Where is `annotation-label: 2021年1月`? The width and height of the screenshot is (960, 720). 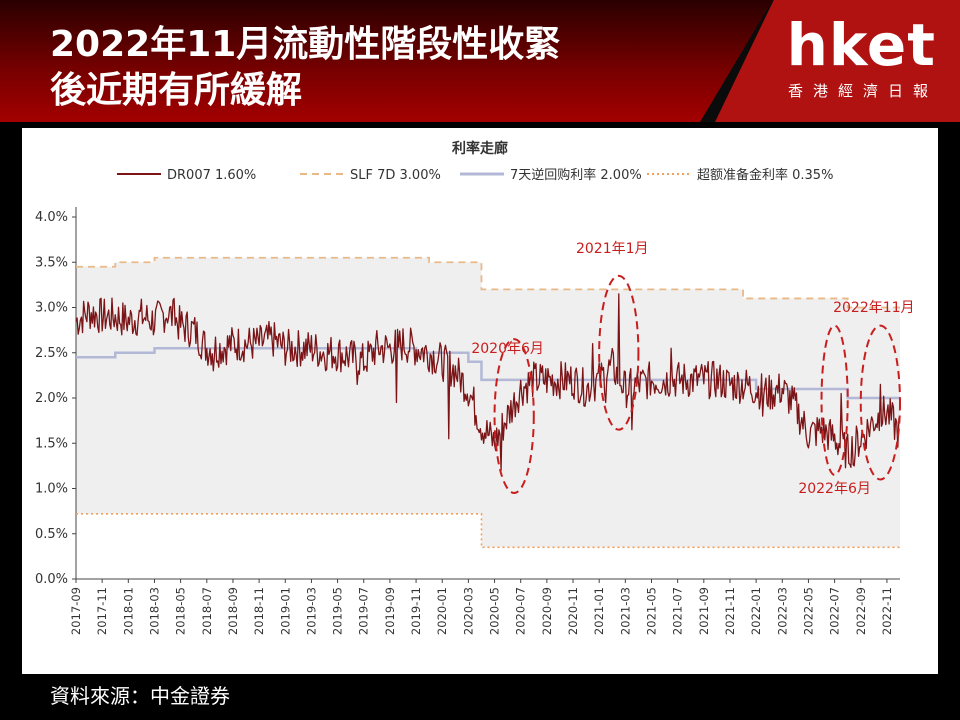 annotation-label: 2021年1月 is located at coordinates (612, 249).